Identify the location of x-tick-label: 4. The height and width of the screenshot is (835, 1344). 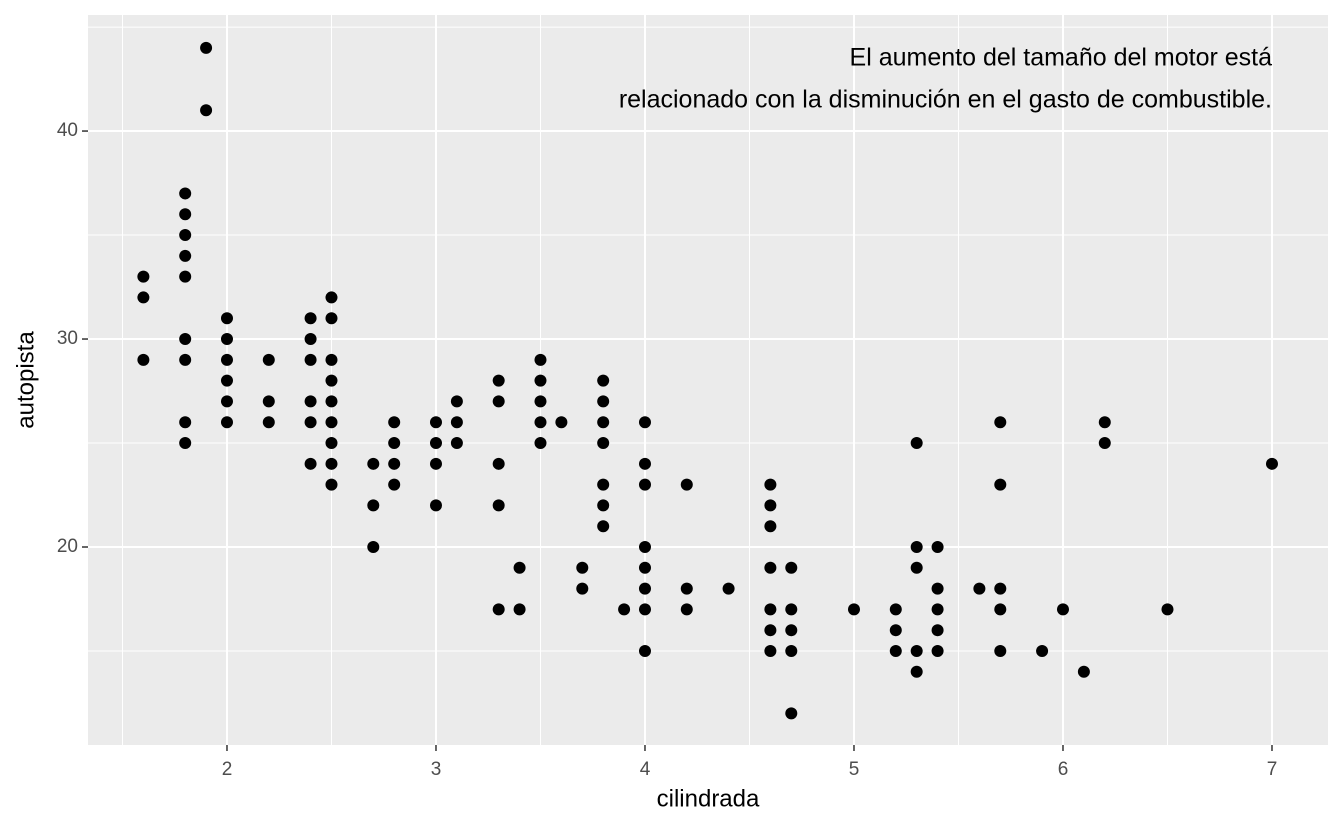
(645, 769).